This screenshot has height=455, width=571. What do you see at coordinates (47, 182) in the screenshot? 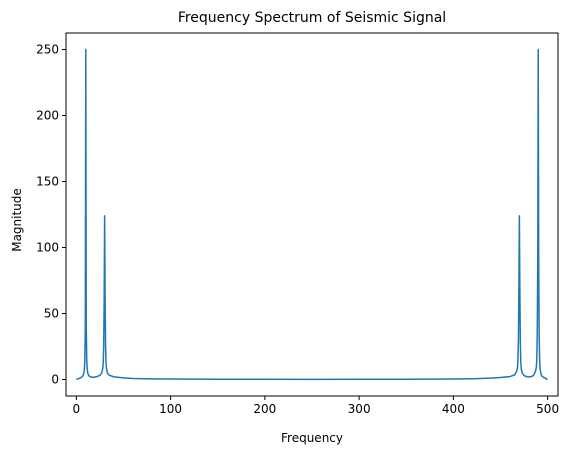
I see `y-tick-label: 150` at bounding box center [47, 182].